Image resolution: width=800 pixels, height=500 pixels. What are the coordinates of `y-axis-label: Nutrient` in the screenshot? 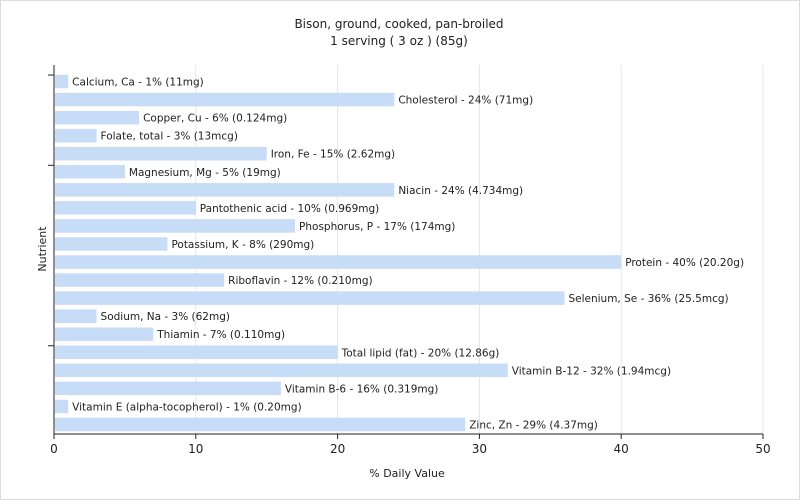 It's located at (42, 249).